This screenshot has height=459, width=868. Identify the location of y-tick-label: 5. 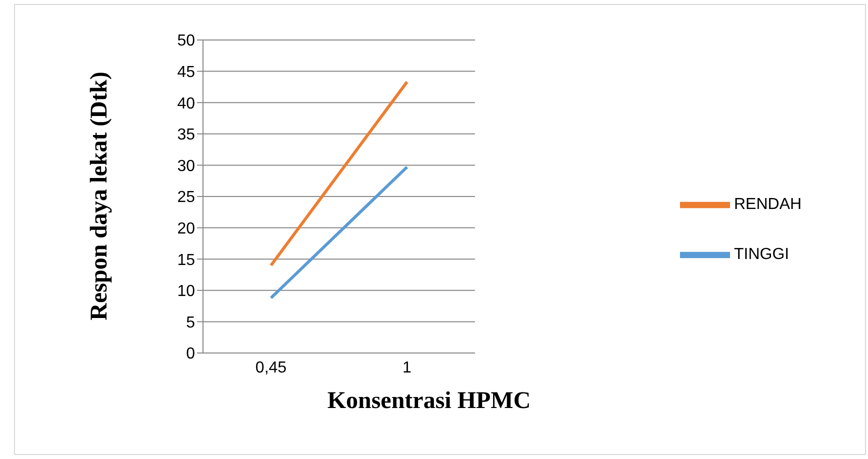
(191, 323).